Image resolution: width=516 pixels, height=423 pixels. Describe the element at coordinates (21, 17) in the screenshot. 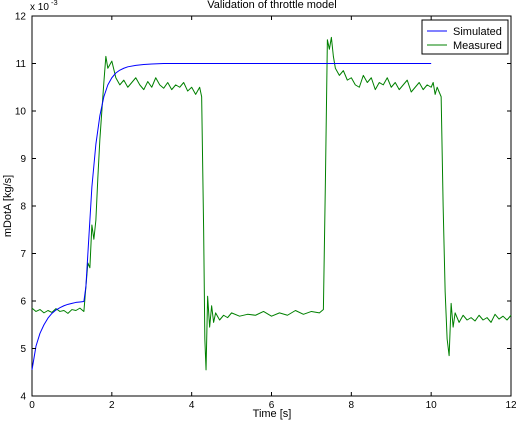

I see `y-tick-label: 12` at that location.